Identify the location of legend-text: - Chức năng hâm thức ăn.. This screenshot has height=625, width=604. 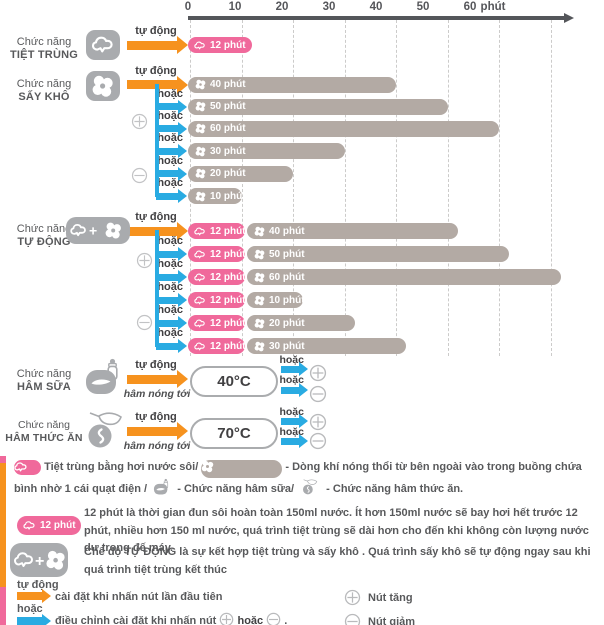
(395, 489).